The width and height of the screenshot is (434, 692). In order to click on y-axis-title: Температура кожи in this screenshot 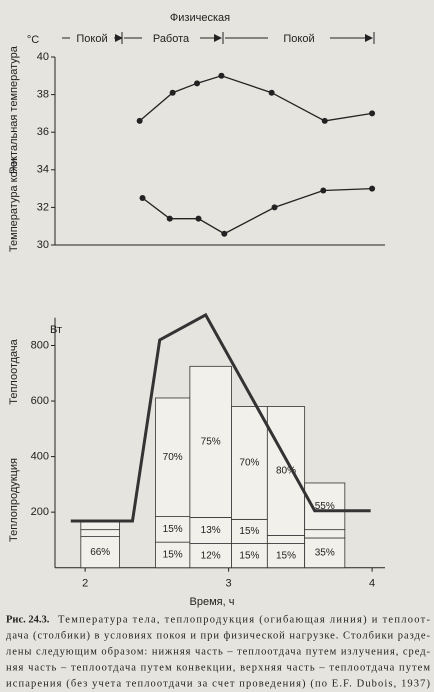, I will do `click(14, 205)`.